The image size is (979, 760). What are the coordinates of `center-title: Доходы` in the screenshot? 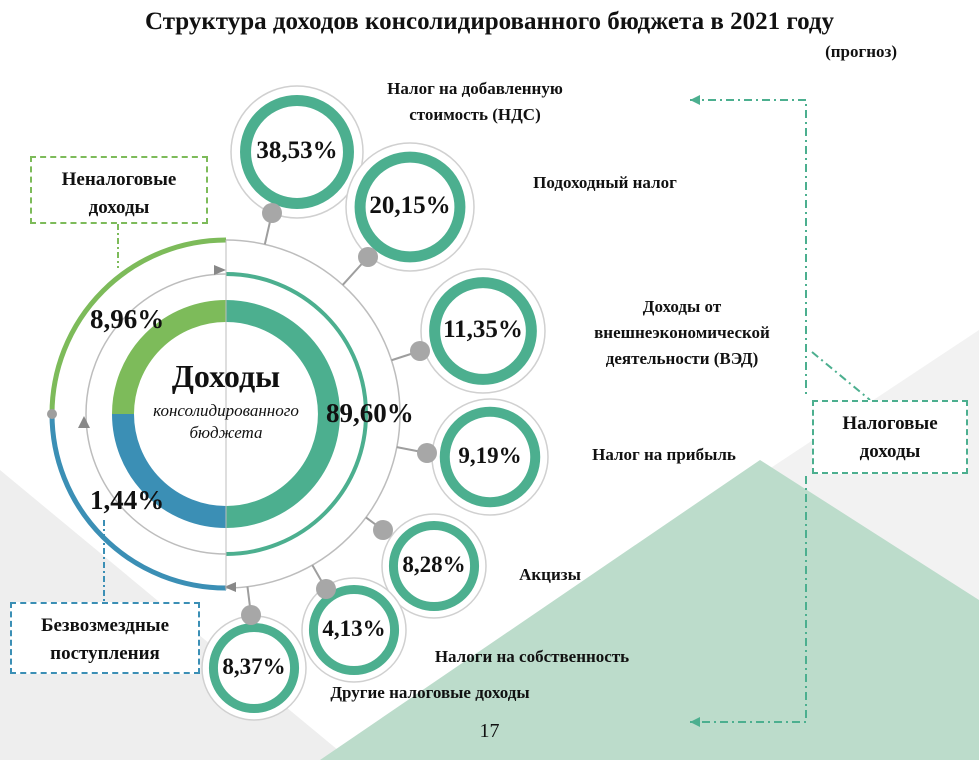 It's located at (226, 376).